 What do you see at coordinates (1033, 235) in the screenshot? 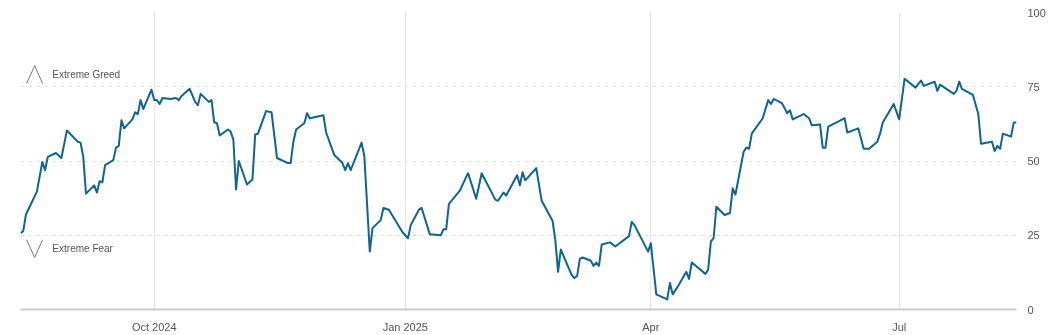
I see `y-tick-label: 25` at bounding box center [1033, 235].